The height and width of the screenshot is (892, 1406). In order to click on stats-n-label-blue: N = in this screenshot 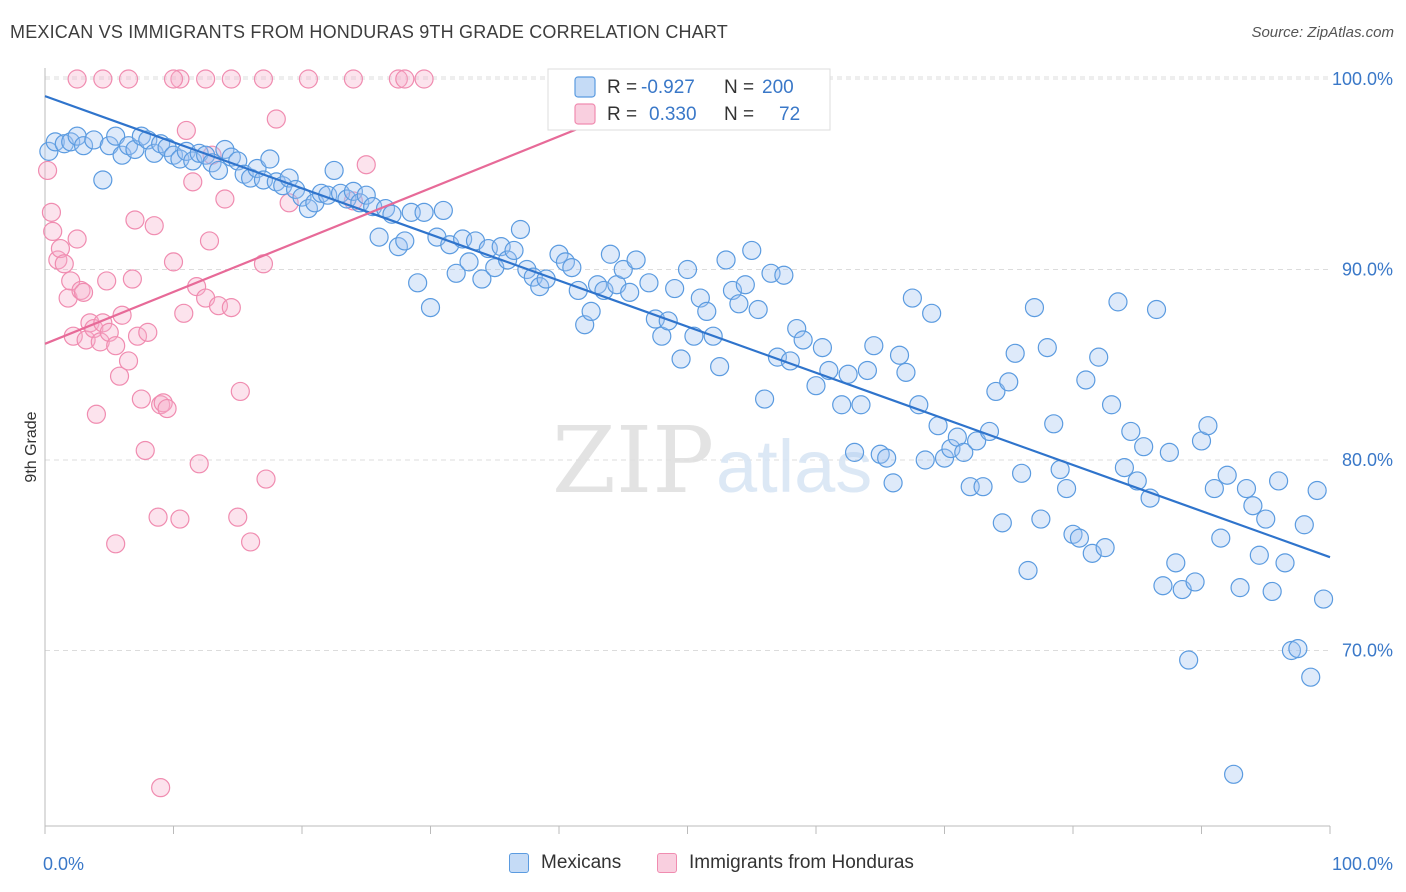, I will do `click(739, 87)`.